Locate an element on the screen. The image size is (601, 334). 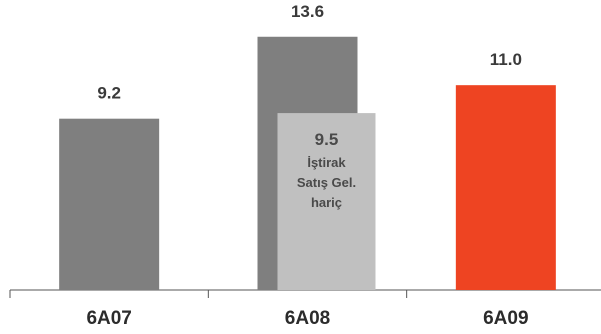
overlay-value-label: 9.5 is located at coordinates (327, 139).